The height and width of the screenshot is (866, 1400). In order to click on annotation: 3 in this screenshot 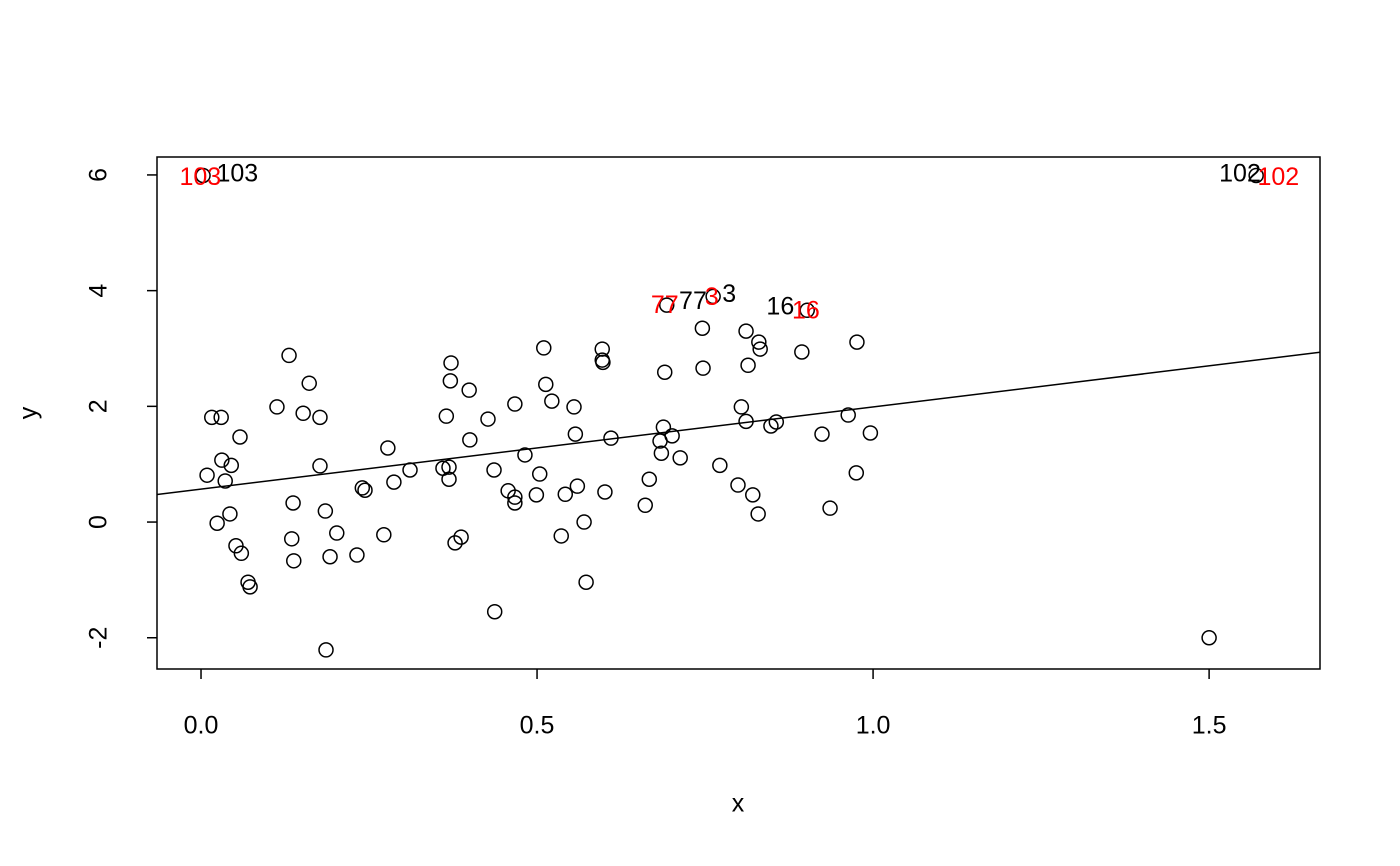, I will do `click(712, 297)`.